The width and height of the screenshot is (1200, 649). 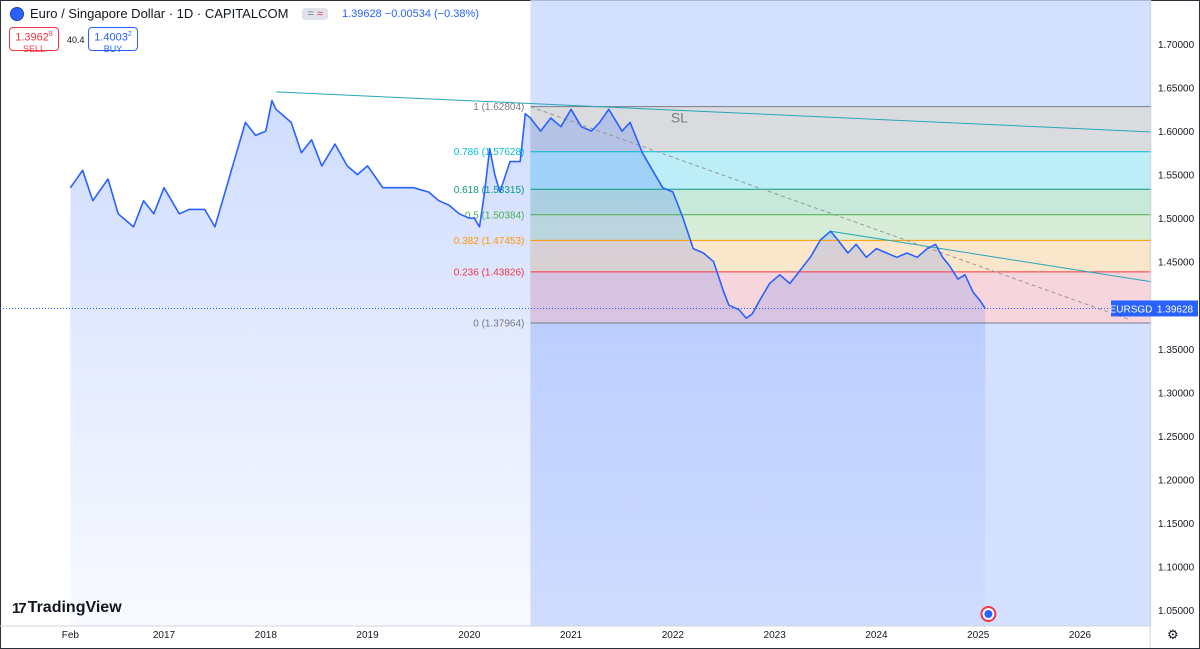 What do you see at coordinates (978, 635) in the screenshot?
I see `x-tick-label: 2025` at bounding box center [978, 635].